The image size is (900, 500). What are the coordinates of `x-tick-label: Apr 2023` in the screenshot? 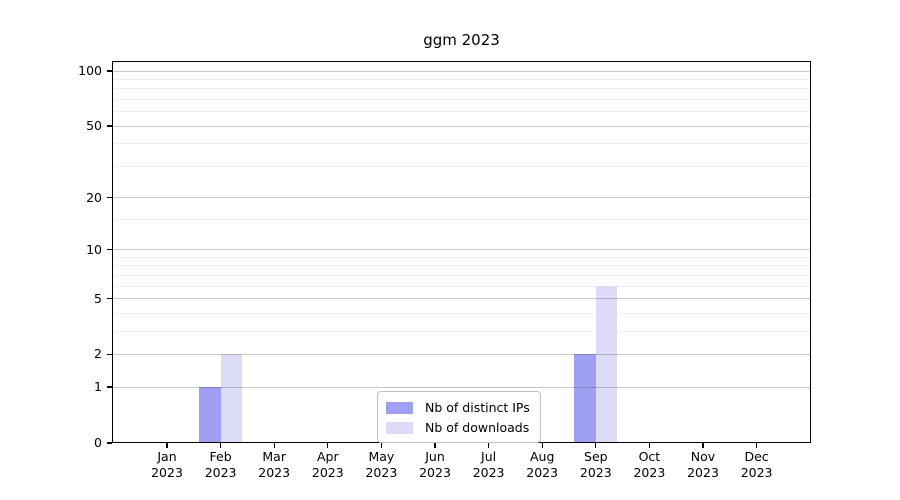 It's located at (328, 465).